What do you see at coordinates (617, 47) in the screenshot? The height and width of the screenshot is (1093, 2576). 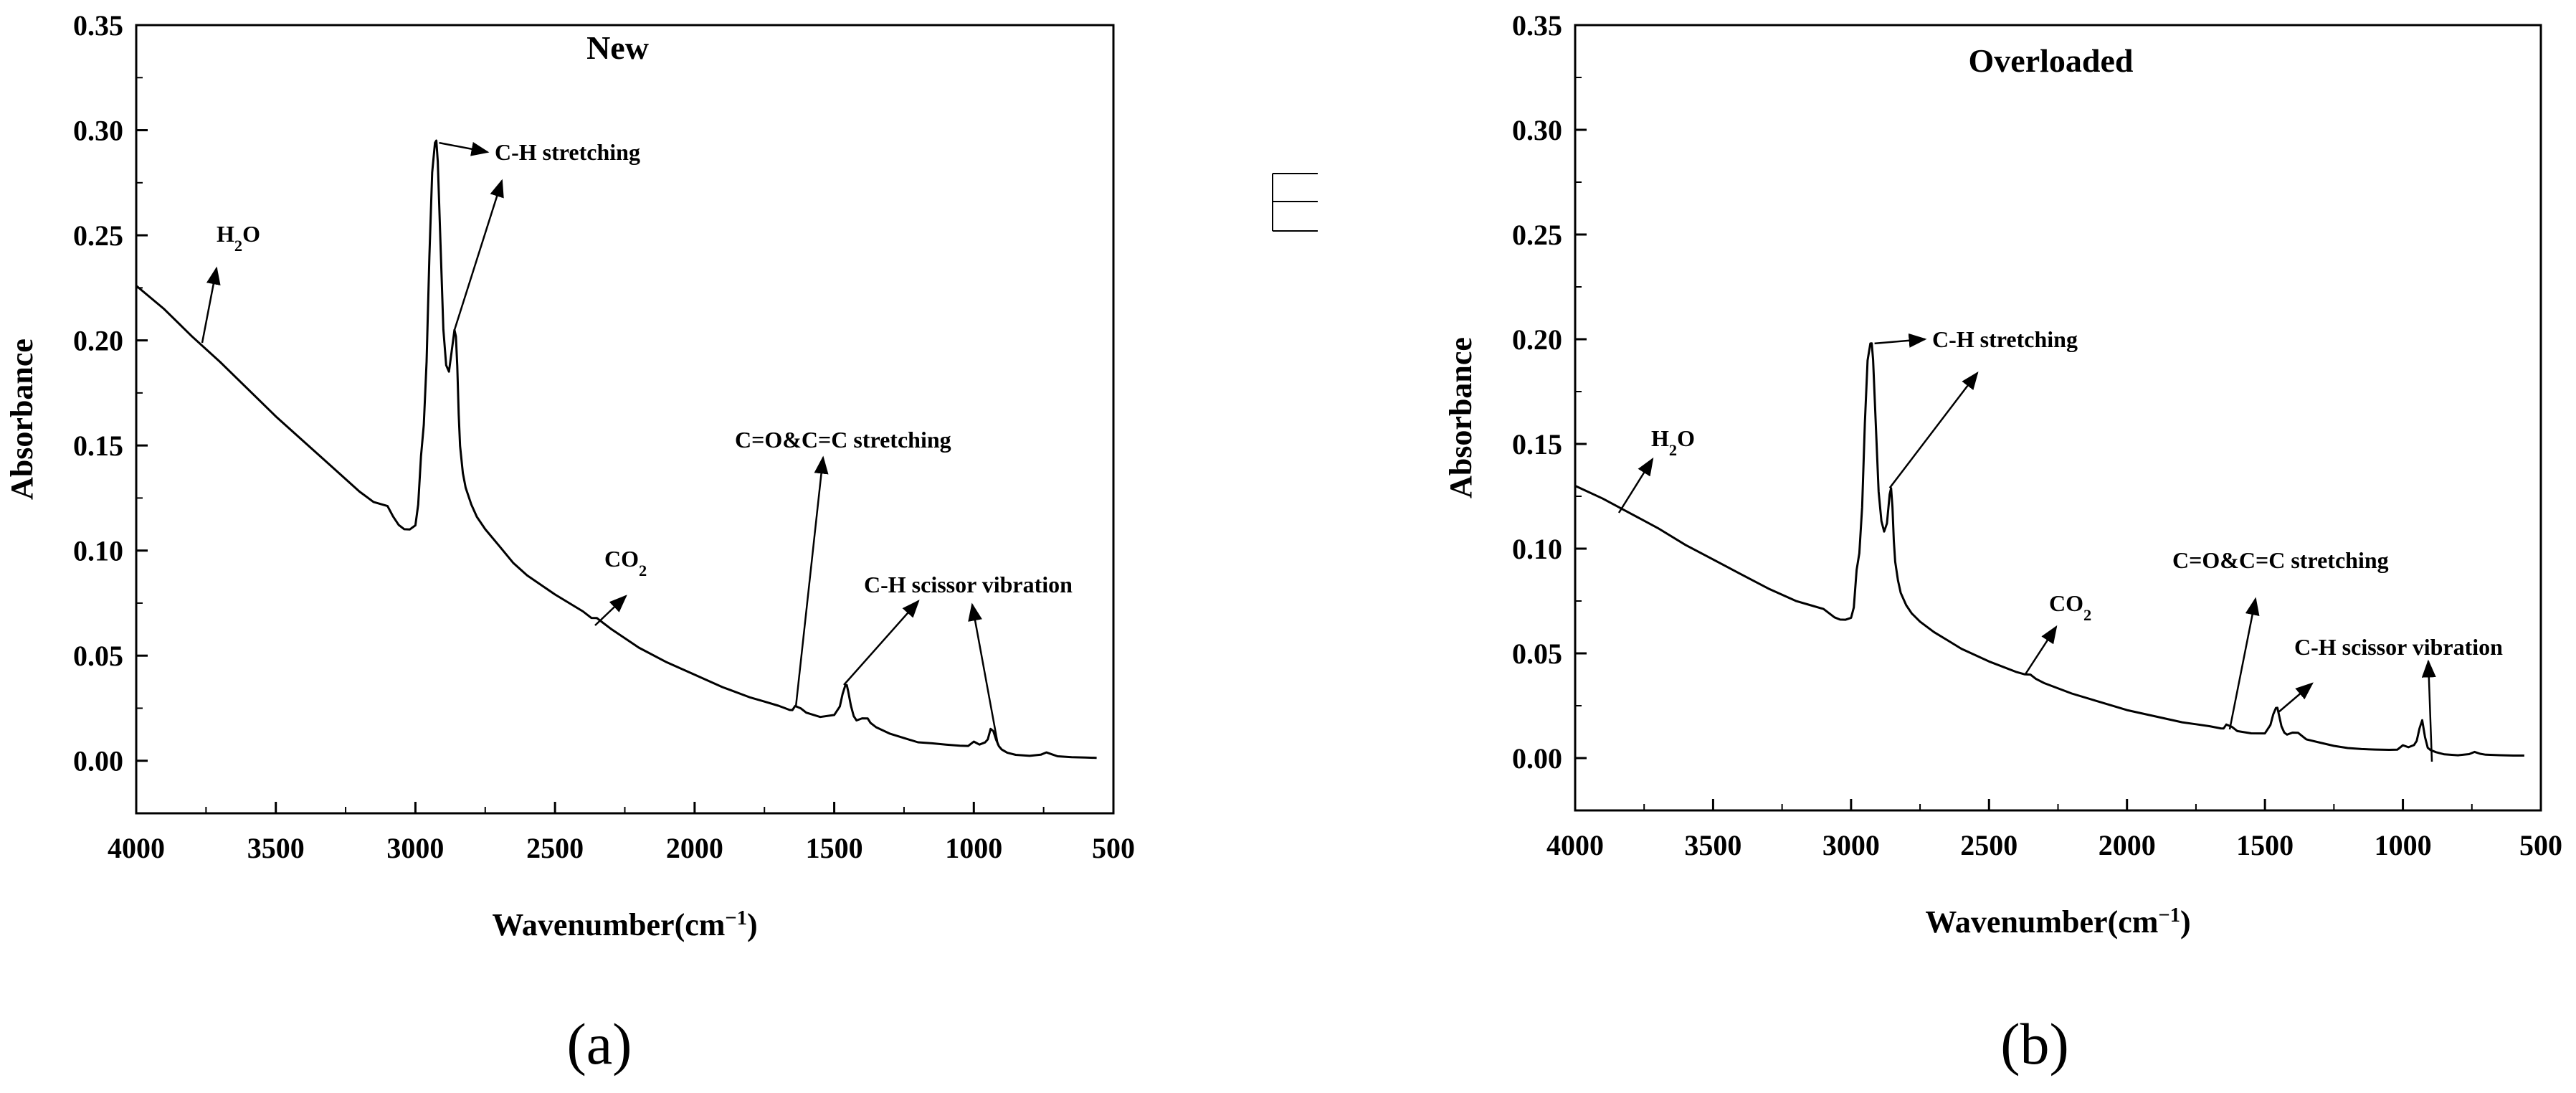 I see `panel-title: New` at bounding box center [617, 47].